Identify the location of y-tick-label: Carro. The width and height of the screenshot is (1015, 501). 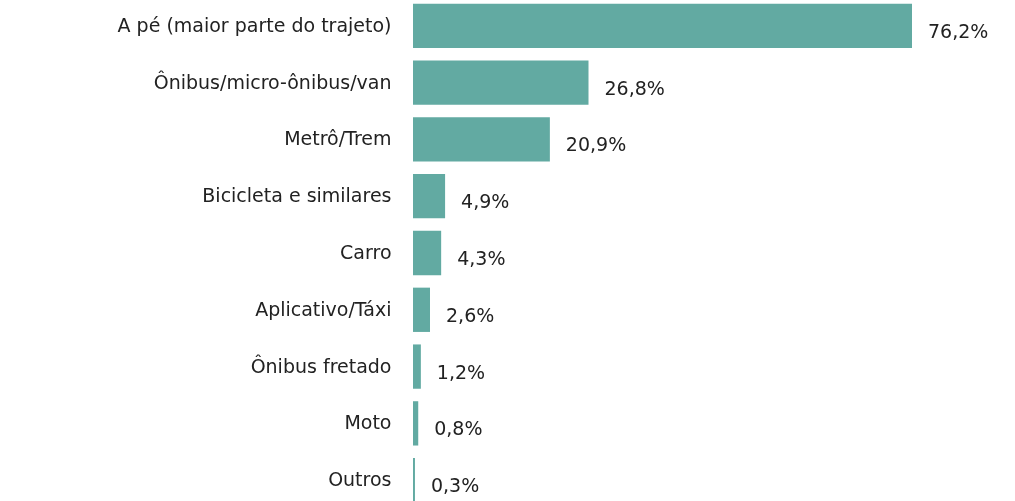
(366, 252).